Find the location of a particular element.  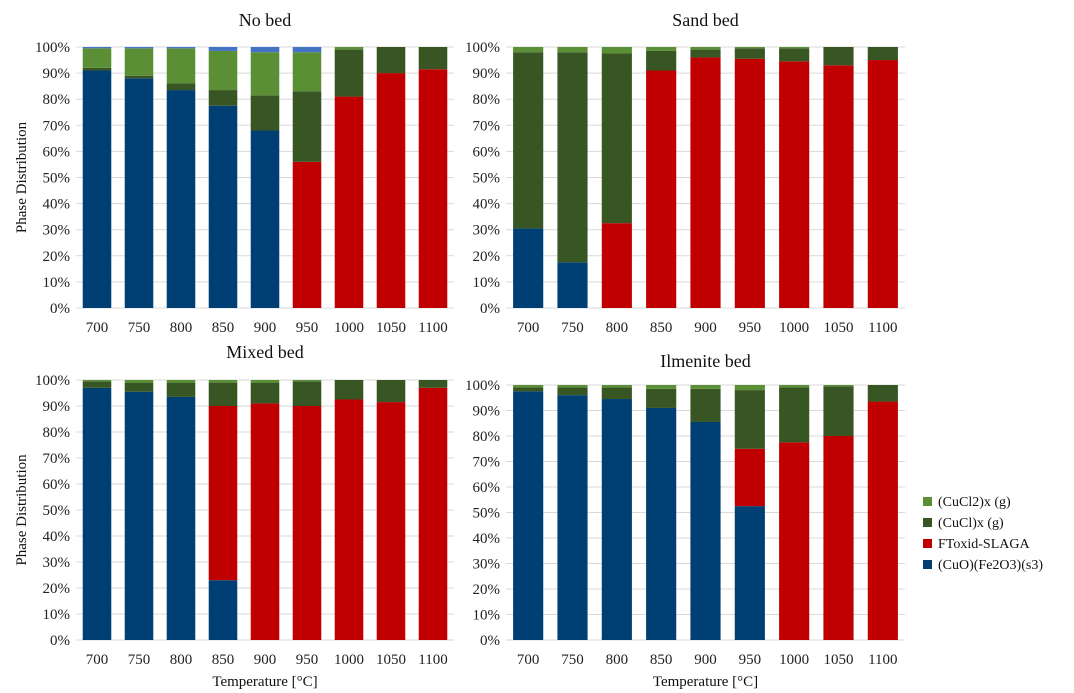

legend-label: FToxid-SLAGA is located at coordinates (984, 544).